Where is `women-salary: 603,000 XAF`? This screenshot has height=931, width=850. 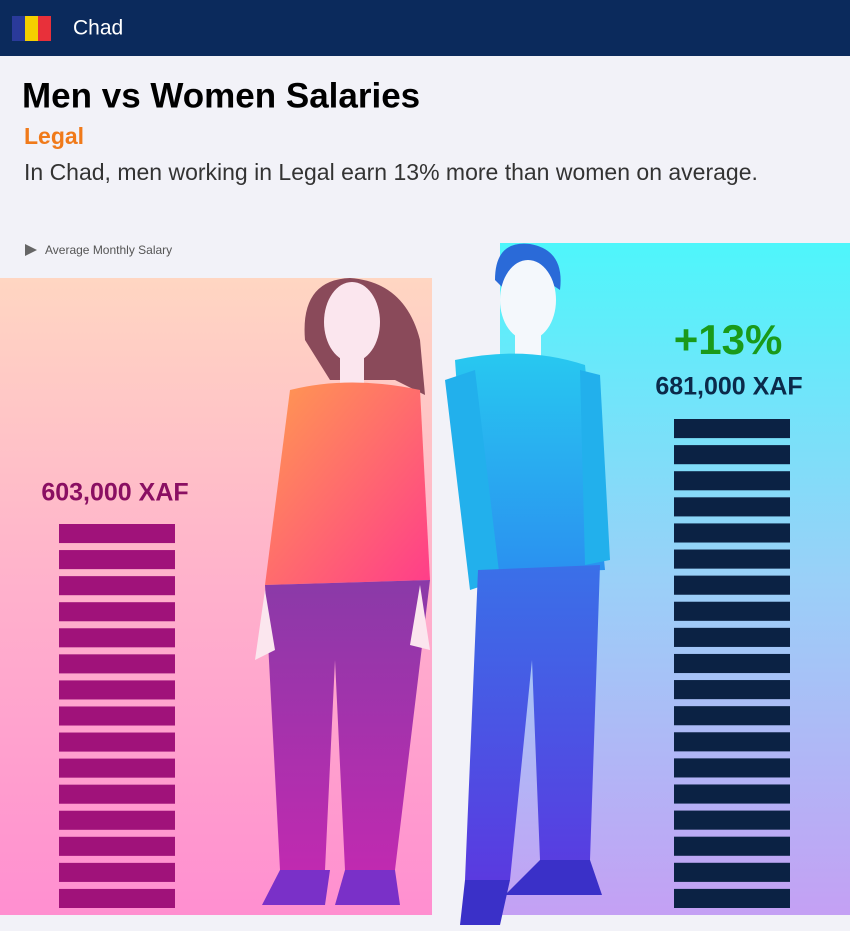
women-salary: 603,000 XAF is located at coordinates (114, 493).